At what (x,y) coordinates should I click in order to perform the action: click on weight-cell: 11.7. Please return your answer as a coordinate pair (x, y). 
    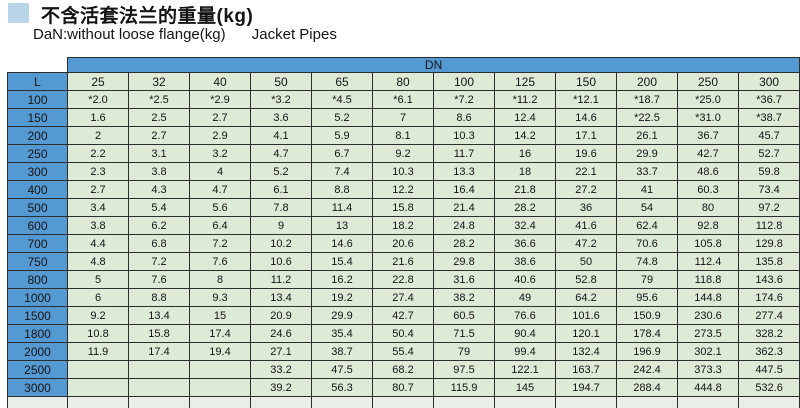
    Looking at the image, I should click on (464, 153).